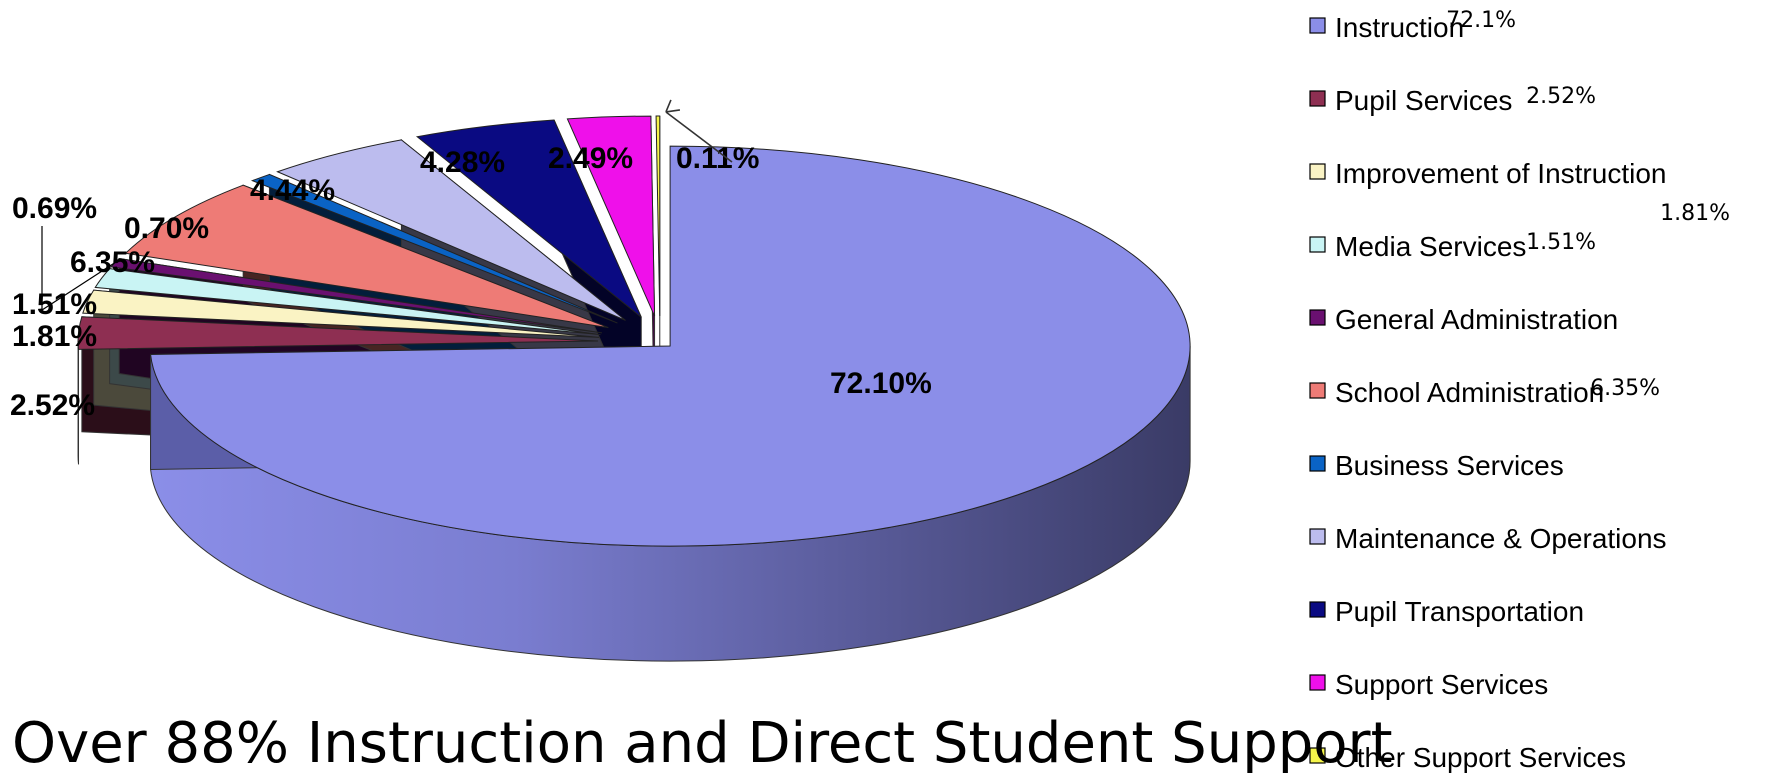 The image size is (1776, 773). Describe the element at coordinates (1317, 98) in the screenshot. I see `legend-swatch-pupil-services` at that location.